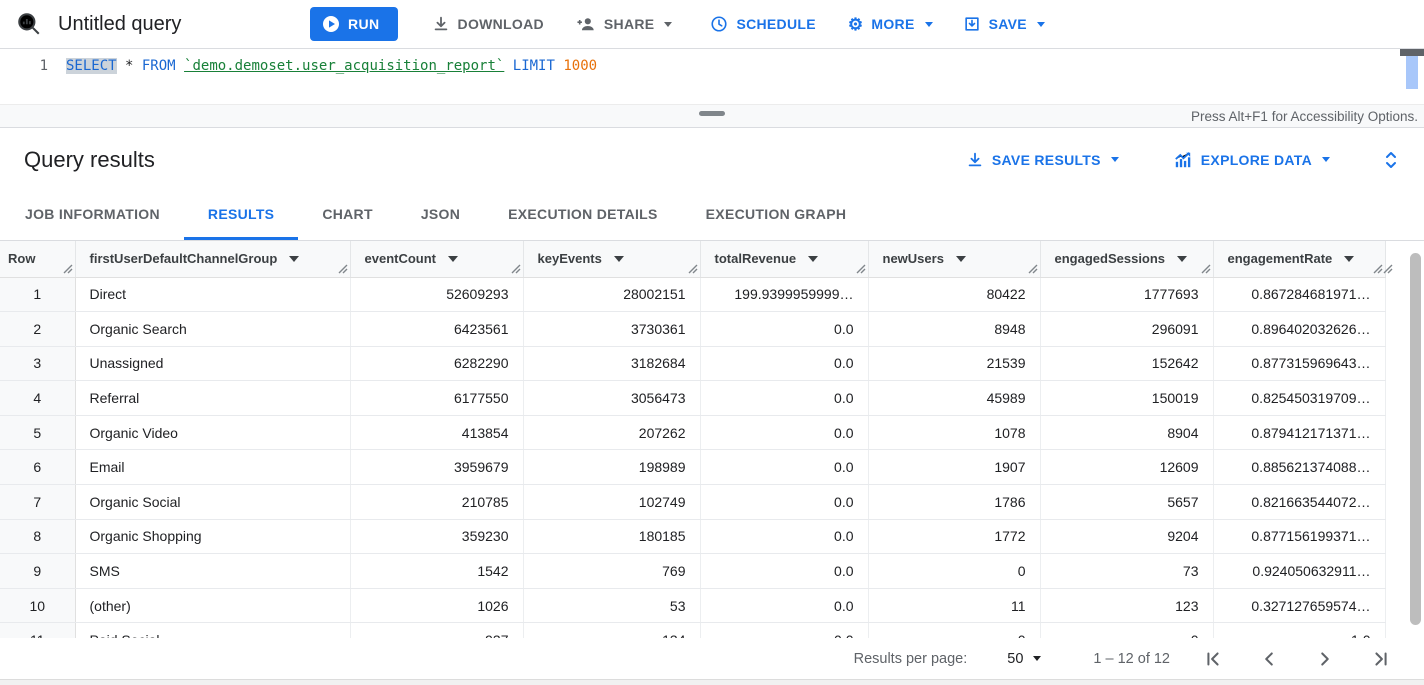 The image size is (1424, 685). Describe the element at coordinates (38, 364) in the screenshot. I see `row-number-cell: 3` at that location.